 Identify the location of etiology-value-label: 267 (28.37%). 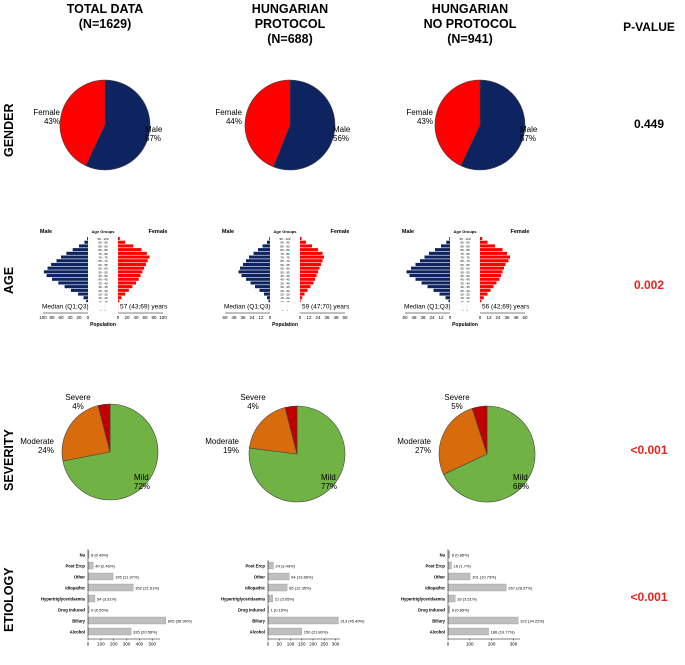
(520, 587).